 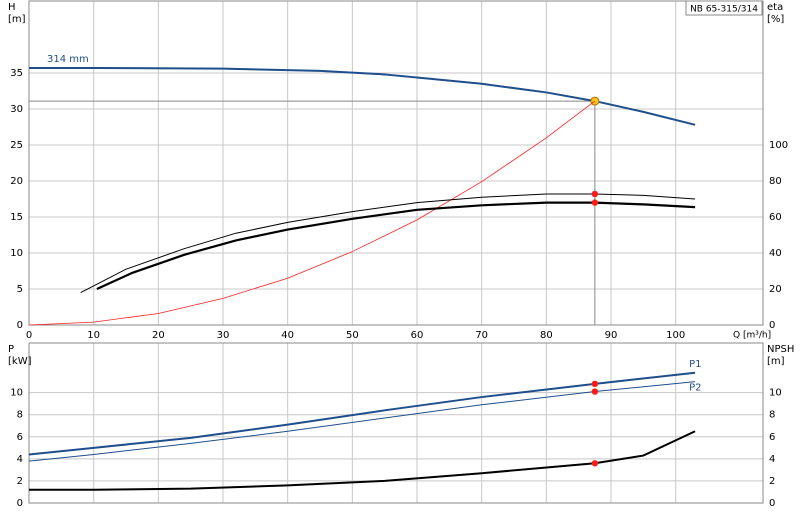 What do you see at coordinates (20, 459) in the screenshot?
I see `y-tick-label: 4` at bounding box center [20, 459].